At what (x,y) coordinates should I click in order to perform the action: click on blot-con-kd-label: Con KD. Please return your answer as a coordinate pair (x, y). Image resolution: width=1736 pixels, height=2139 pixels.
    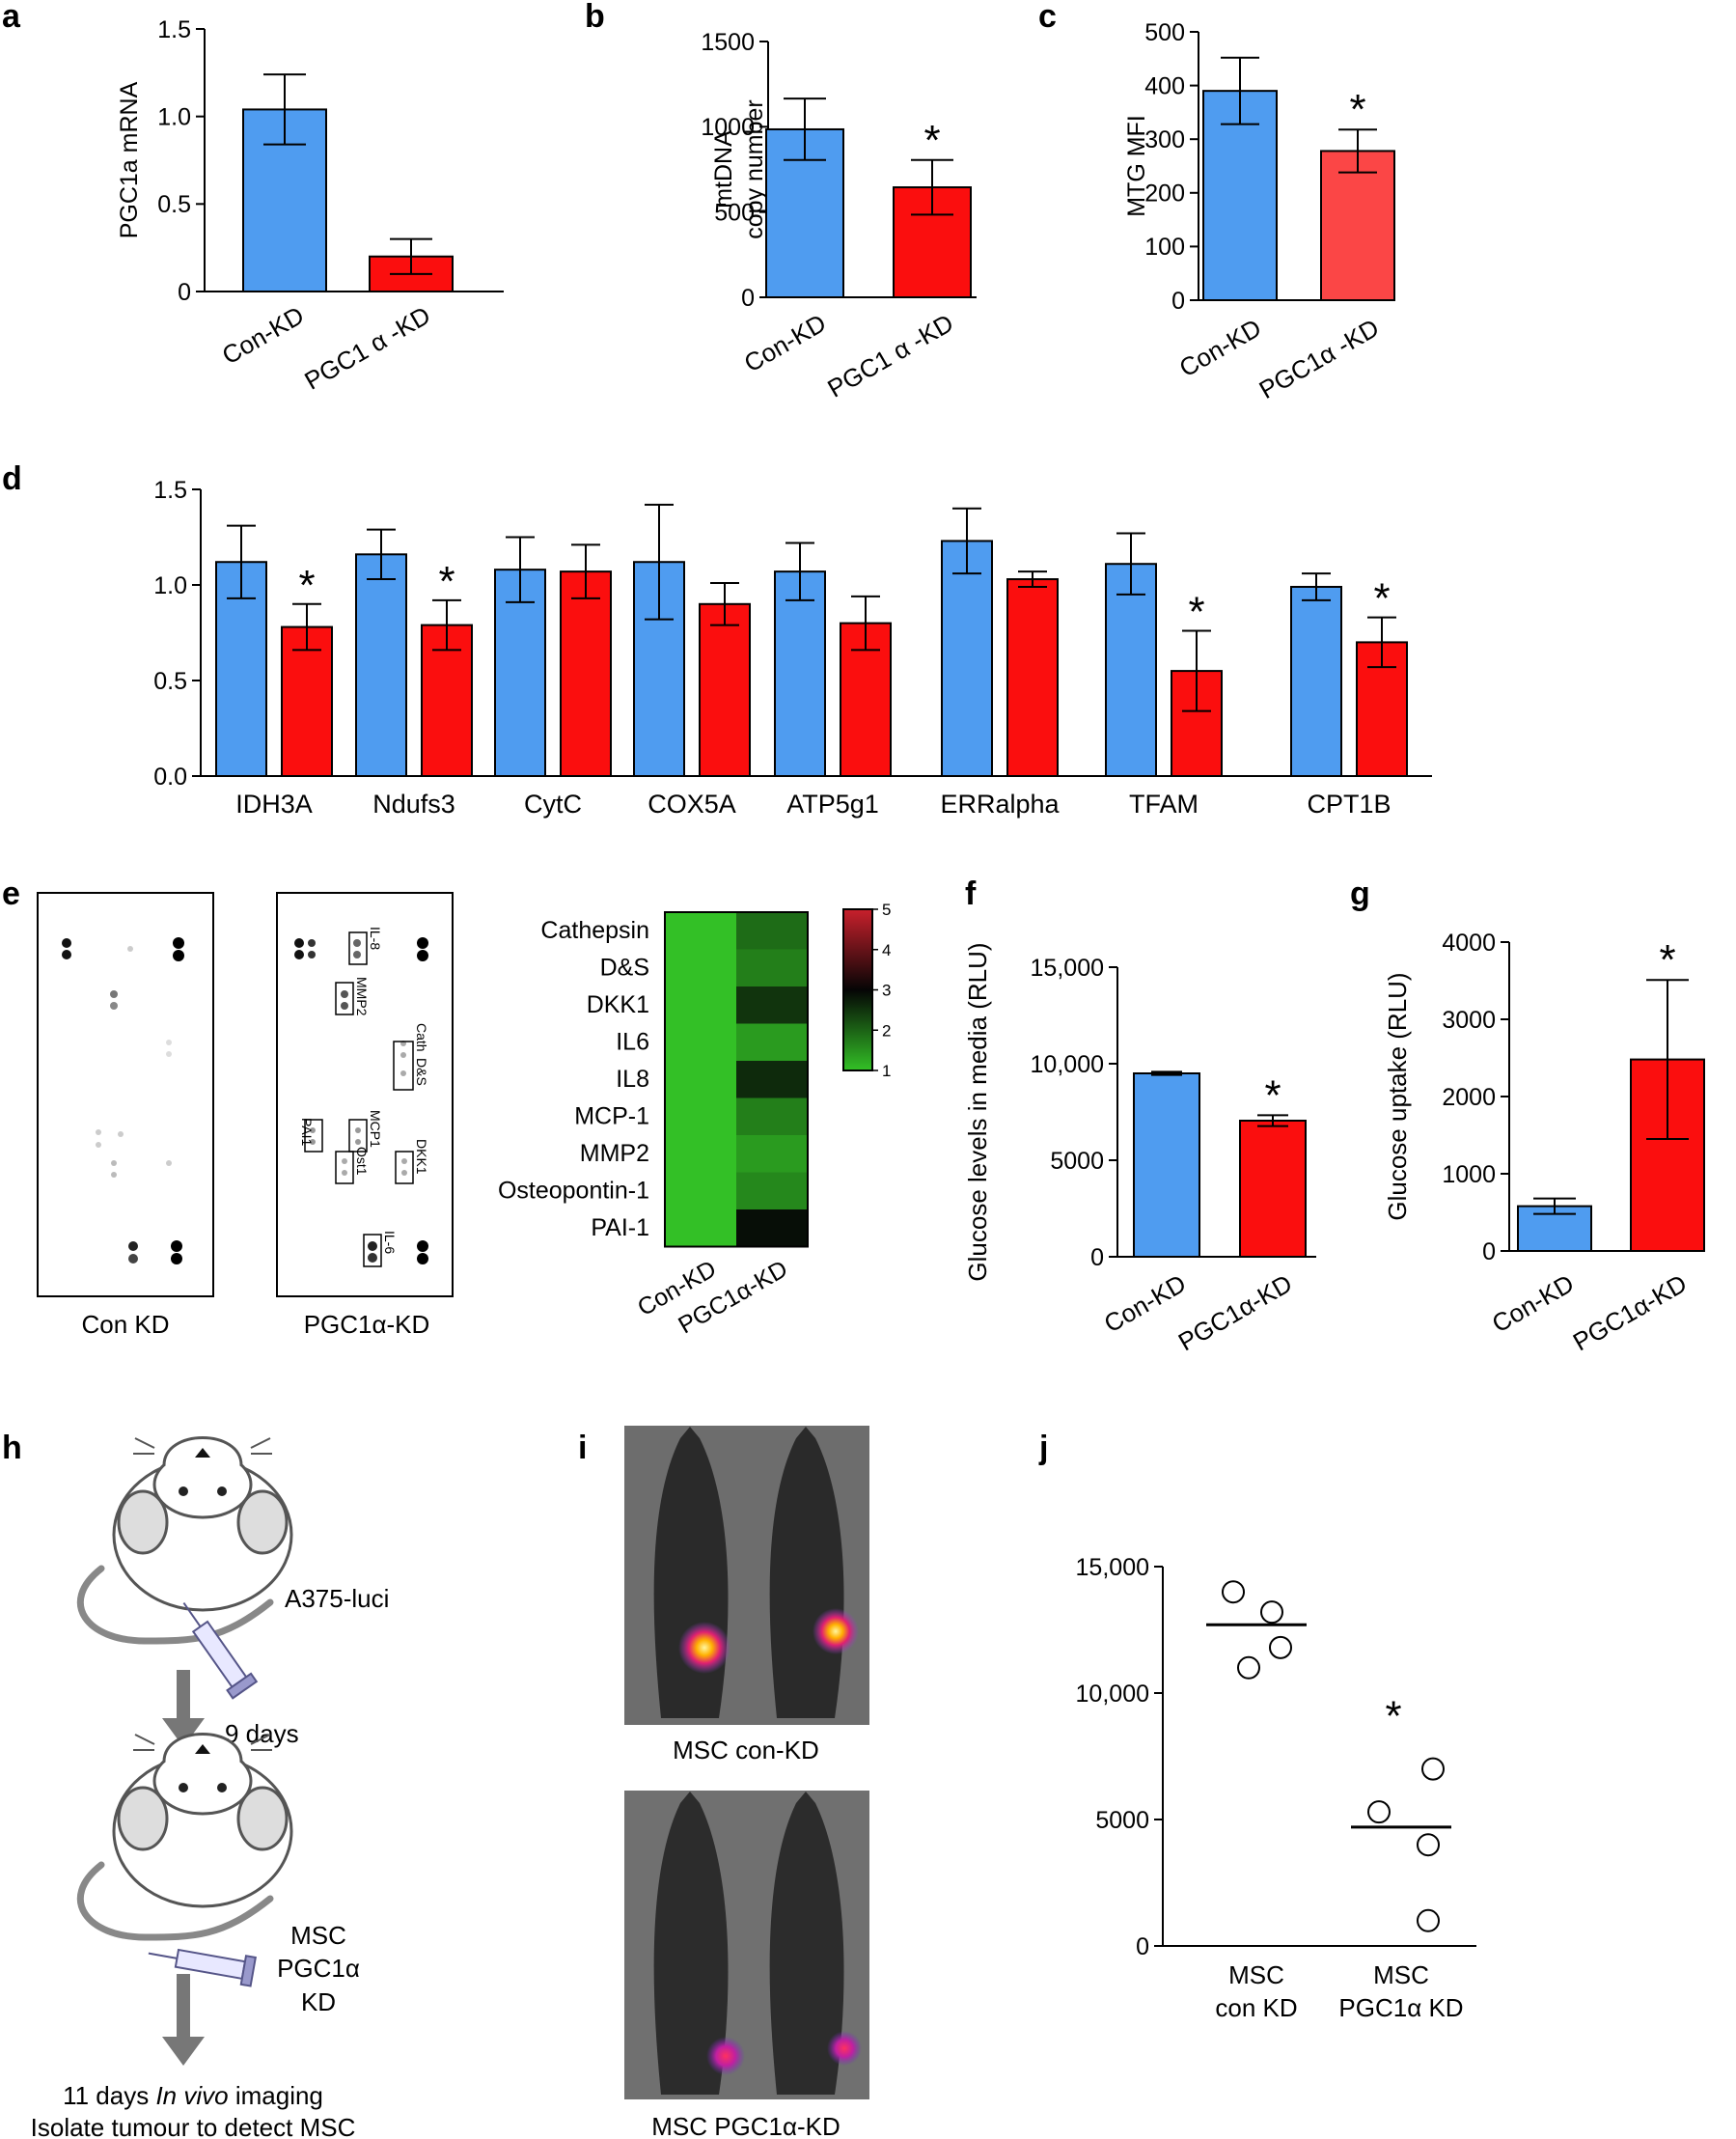
    Looking at the image, I should click on (125, 1324).